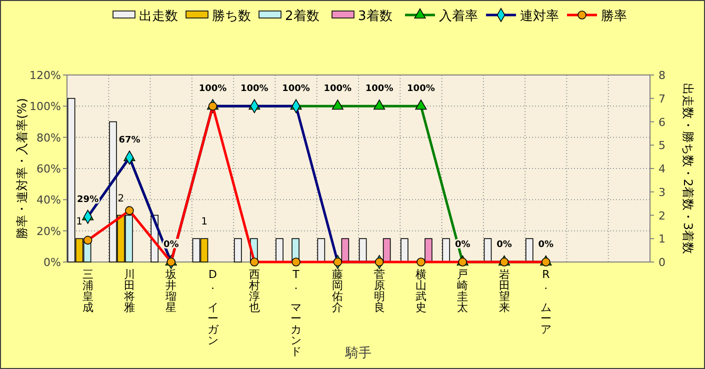 The image size is (705, 369). What do you see at coordinates (662, 239) in the screenshot?
I see `y2-tick-label: 1` at bounding box center [662, 239].